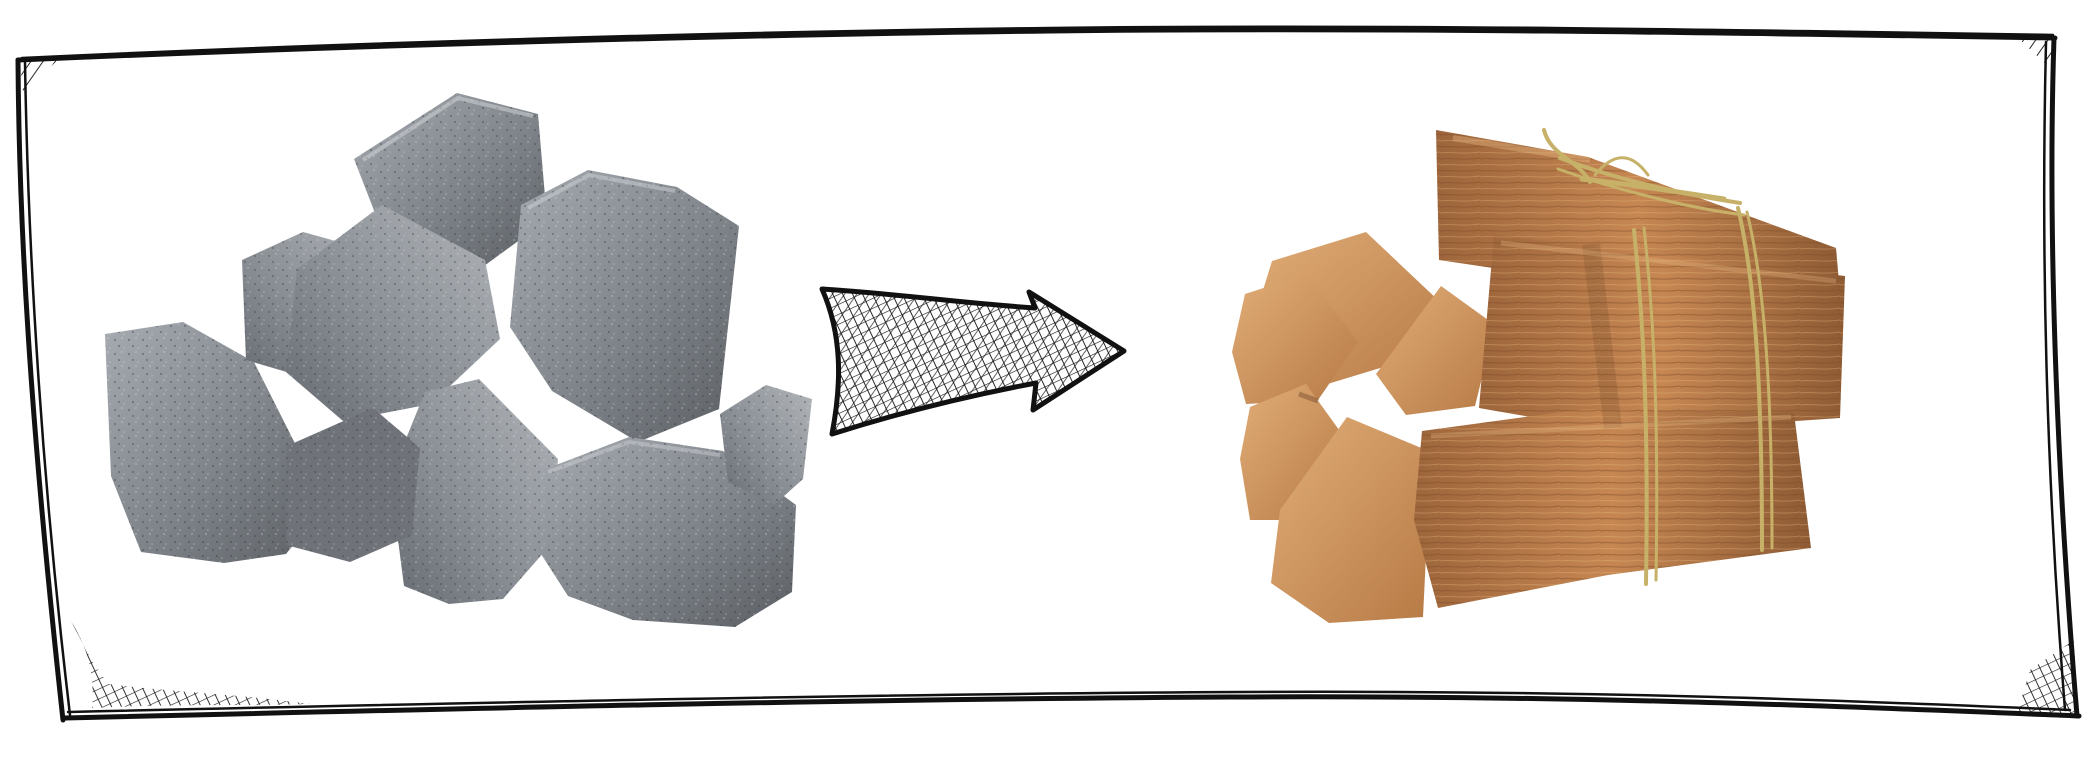 The width and height of the screenshot is (2093, 770). What do you see at coordinates (39, 76) in the screenshot?
I see `corner-scribble-top-left` at bounding box center [39, 76].